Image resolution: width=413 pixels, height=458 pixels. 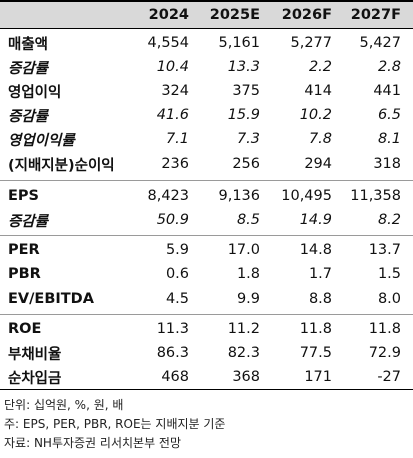 What do you see at coordinates (177, 274) in the screenshot?
I see `row-value: 0.6` at bounding box center [177, 274].